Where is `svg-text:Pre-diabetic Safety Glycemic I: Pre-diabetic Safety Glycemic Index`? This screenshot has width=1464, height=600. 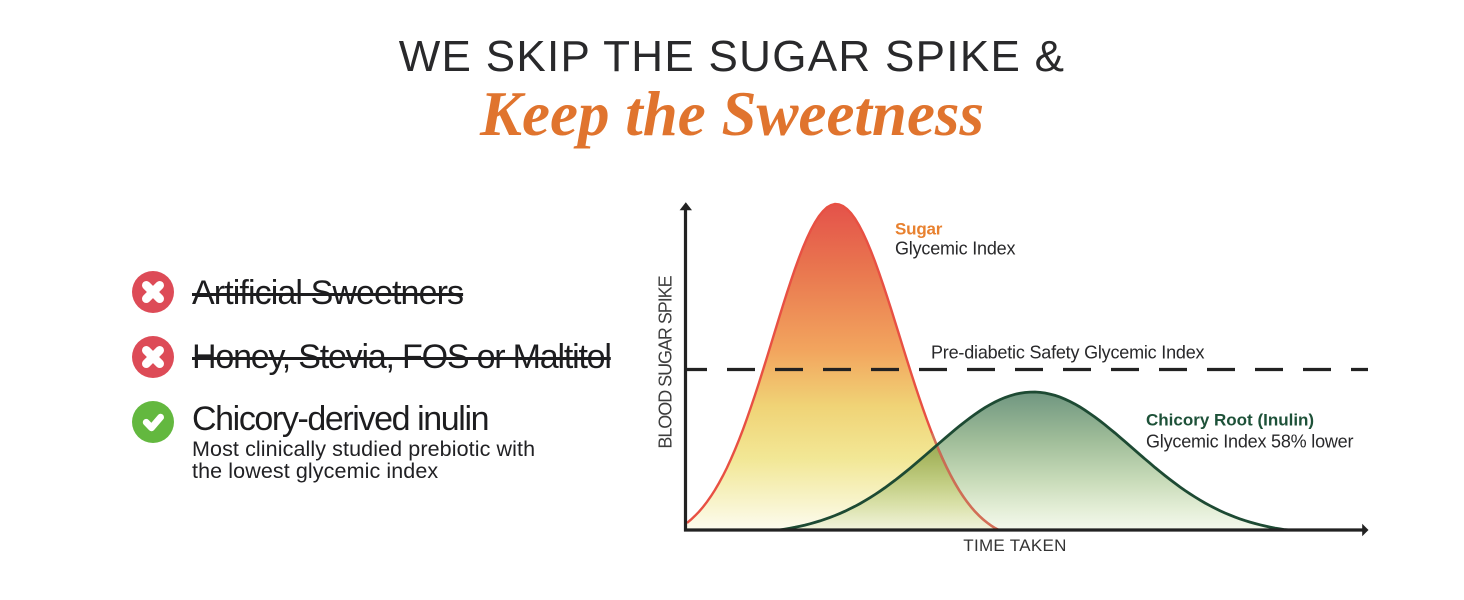
svg-text:Pre-diabetic Safety Glycemic I: Pre-diabetic Safety Glycemic Index is located at coordinates (1068, 352).